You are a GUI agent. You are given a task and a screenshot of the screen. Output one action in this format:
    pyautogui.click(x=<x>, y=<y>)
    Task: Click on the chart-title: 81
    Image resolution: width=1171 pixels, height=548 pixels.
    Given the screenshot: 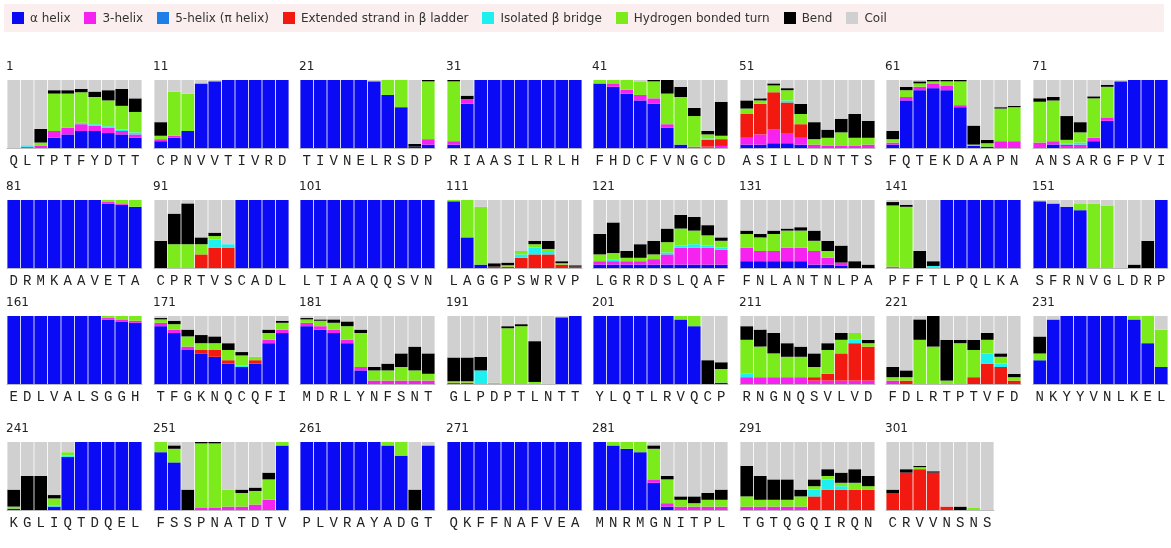 What is the action you would take?
    pyautogui.click(x=14, y=186)
    